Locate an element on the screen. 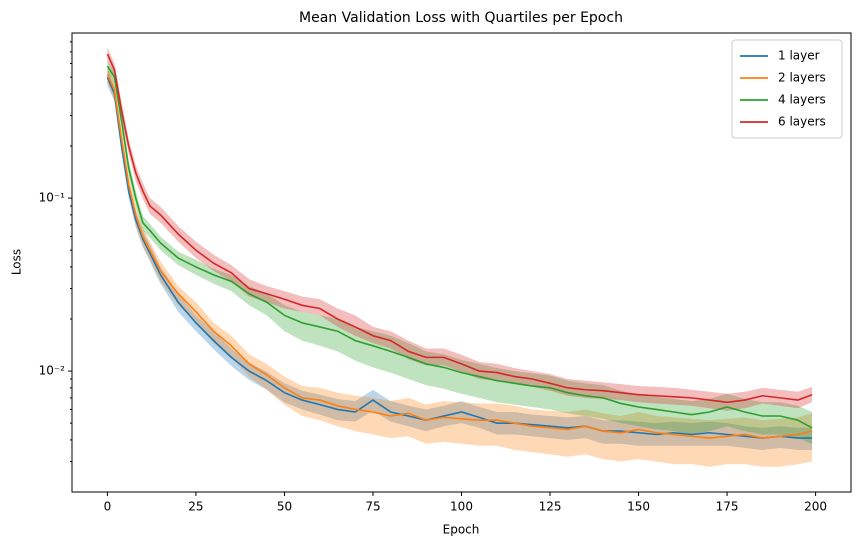 The width and height of the screenshot is (857, 547). x-tick-label: 175 is located at coordinates (727, 507).